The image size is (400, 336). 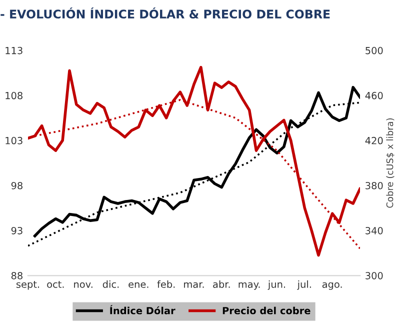 What do you see at coordinates (143, 309) in the screenshot?
I see `legend-label: Índice Dólar` at bounding box center [143, 309].